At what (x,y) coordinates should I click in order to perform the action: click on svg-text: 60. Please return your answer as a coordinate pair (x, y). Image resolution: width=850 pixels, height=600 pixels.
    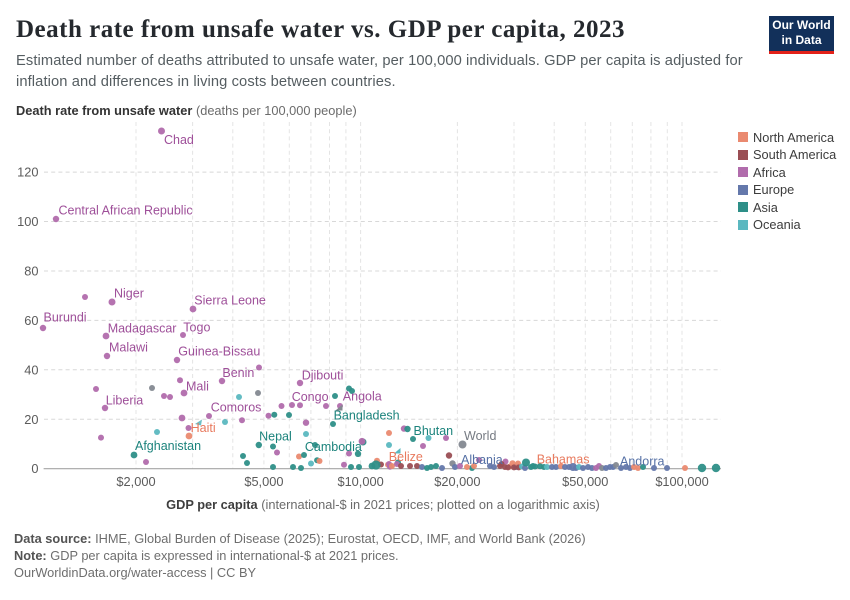
    Looking at the image, I should click on (31, 320).